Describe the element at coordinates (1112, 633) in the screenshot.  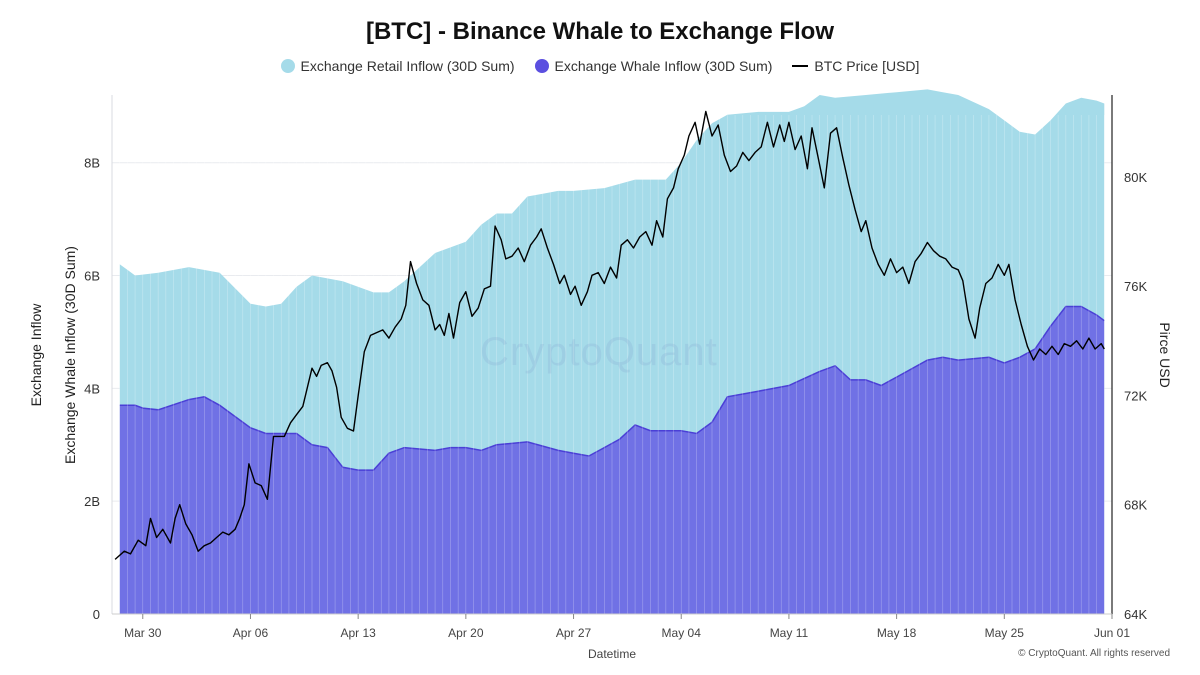
I see `x-tick-label: Jun 01` at that location.